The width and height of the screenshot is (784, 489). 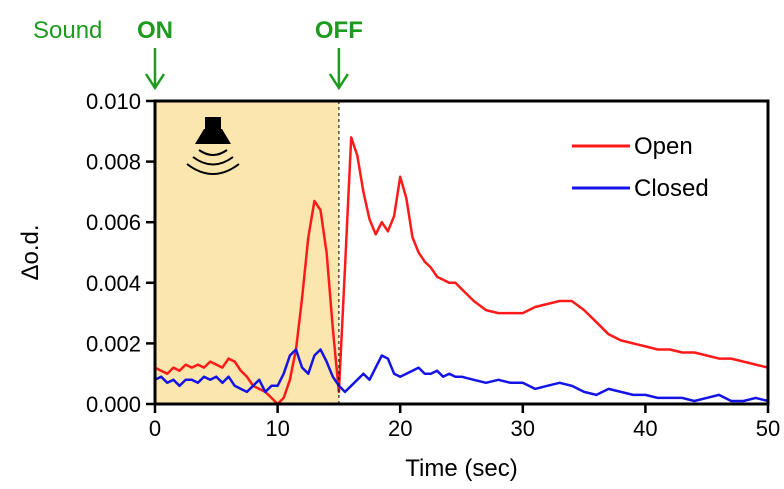 What do you see at coordinates (338, 69) in the screenshot?
I see `off-arrow-icon` at bounding box center [338, 69].